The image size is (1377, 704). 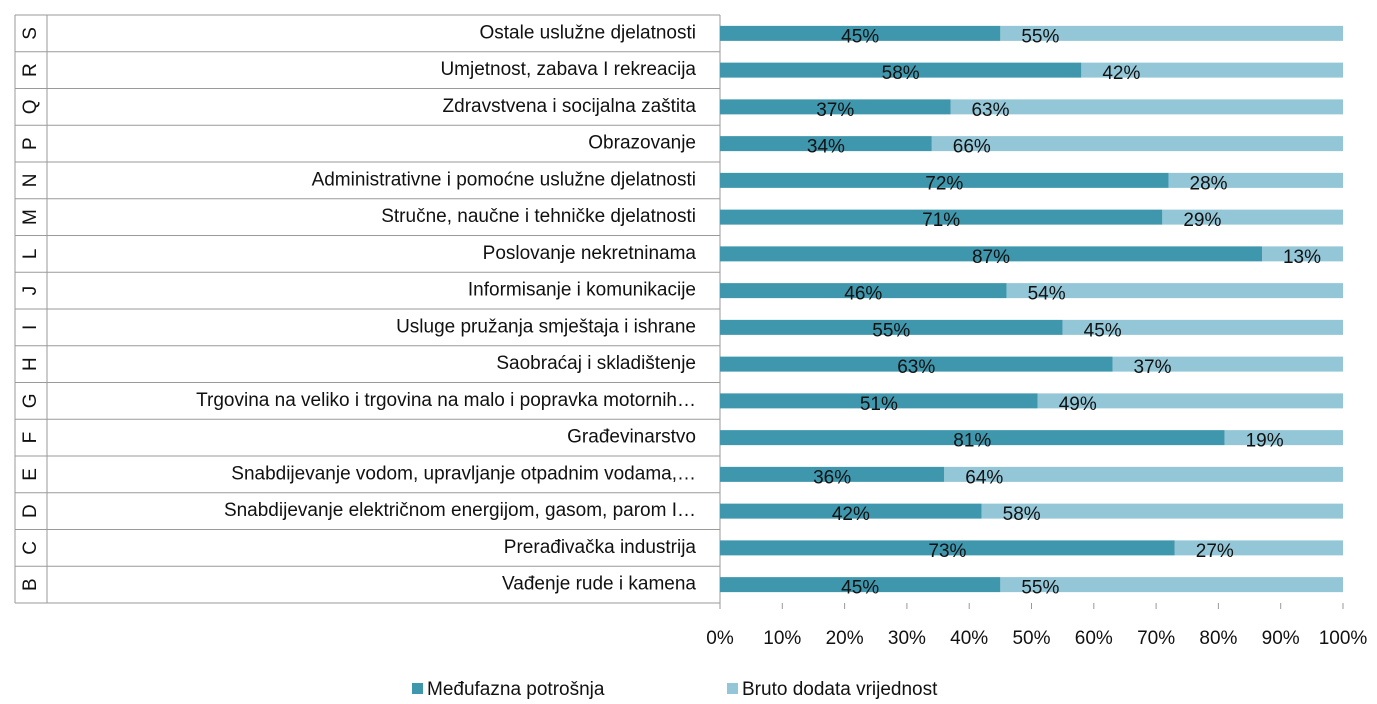 What do you see at coordinates (1202, 220) in the screenshot?
I see `value-label: 29%` at bounding box center [1202, 220].